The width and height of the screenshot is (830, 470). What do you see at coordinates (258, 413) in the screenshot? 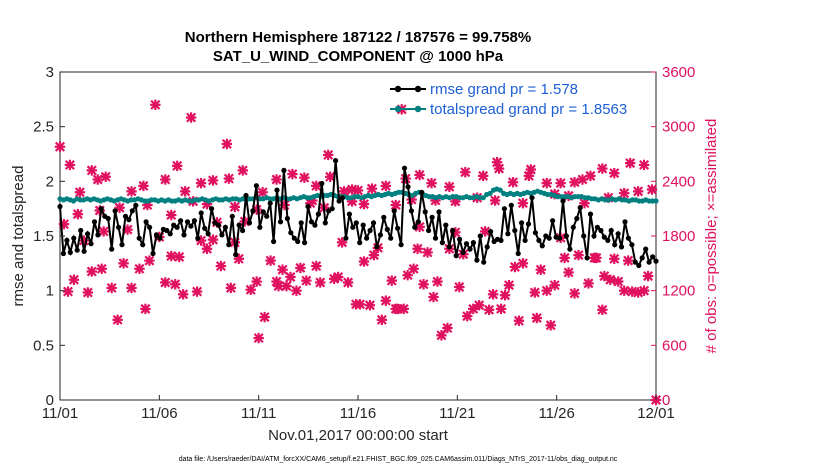
I see `x-tick-label: 11/11` at bounding box center [258, 413].